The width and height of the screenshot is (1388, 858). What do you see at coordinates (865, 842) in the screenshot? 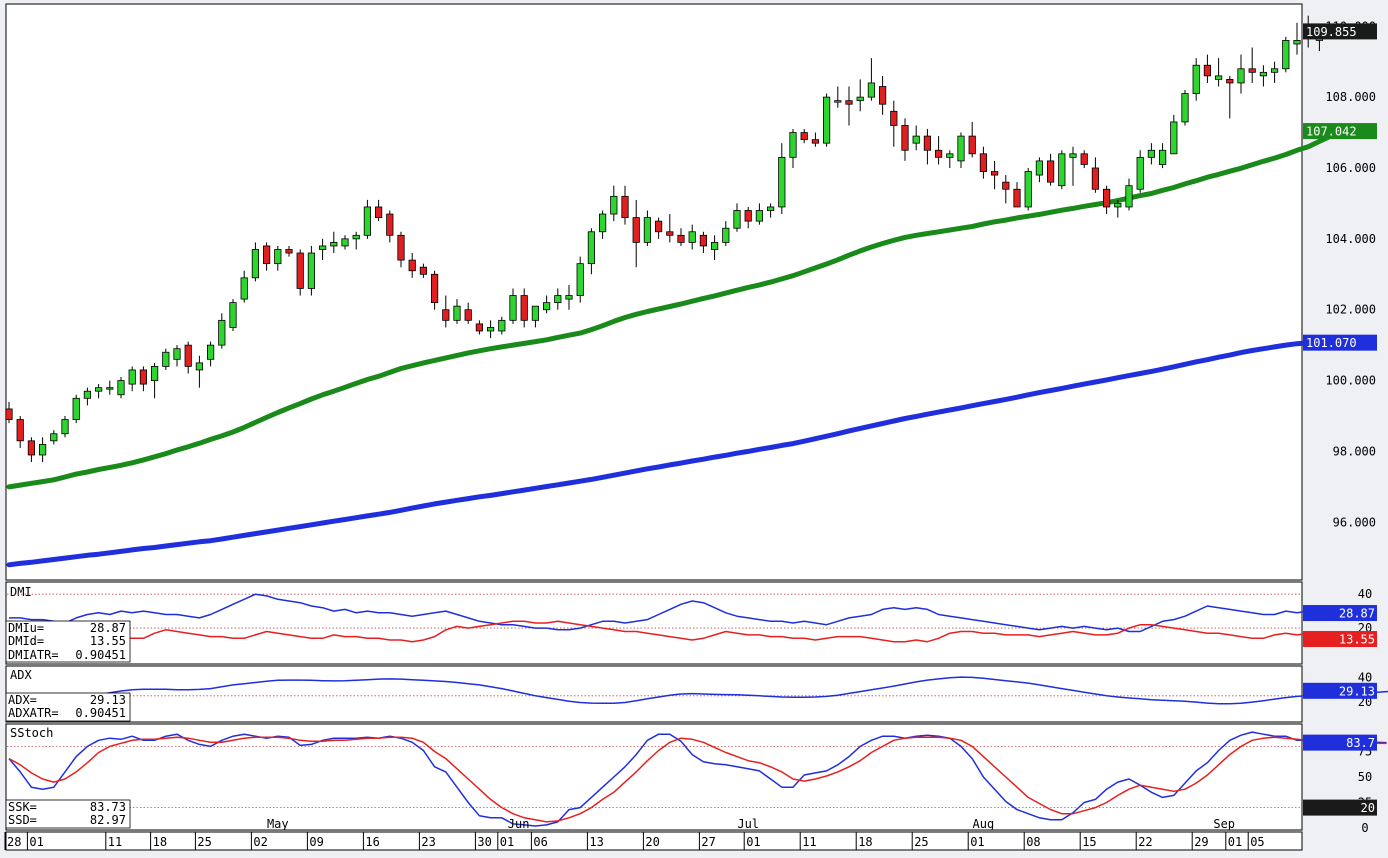
I see `date-label: 18` at bounding box center [865, 842].